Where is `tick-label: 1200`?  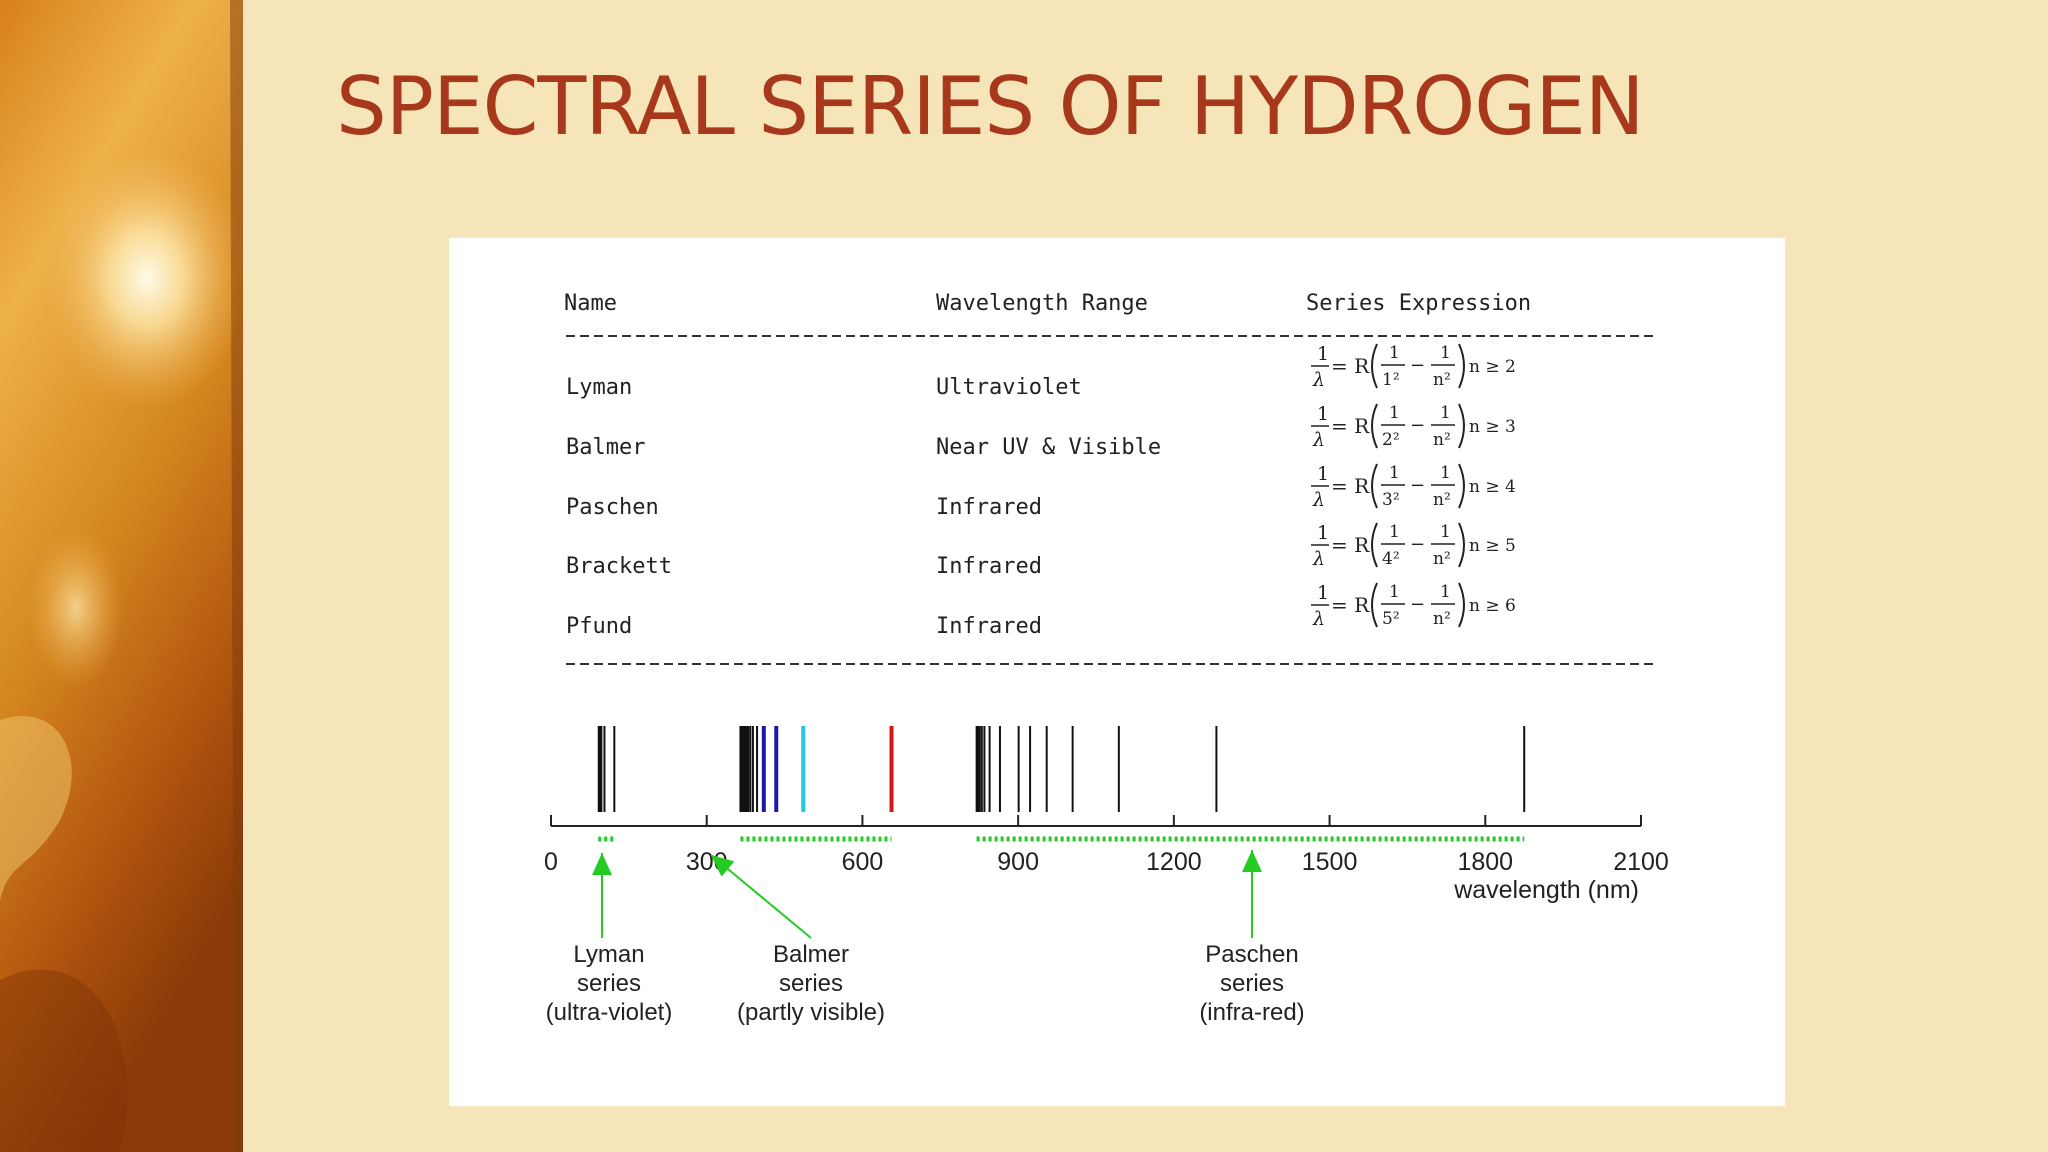
tick-label: 1200 is located at coordinates (1174, 862).